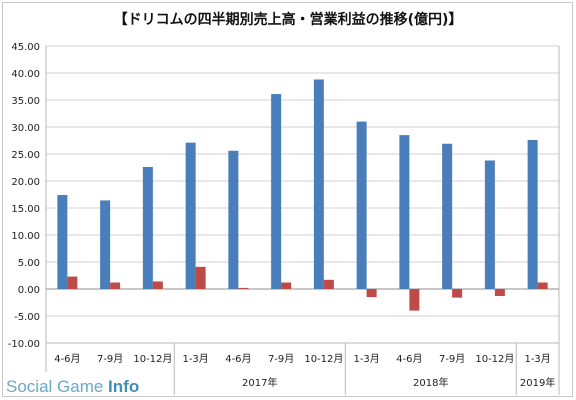 The height and width of the screenshot is (400, 576). Describe the element at coordinates (25, 74) in the screenshot. I see `y-tick-label: 40.00` at that location.